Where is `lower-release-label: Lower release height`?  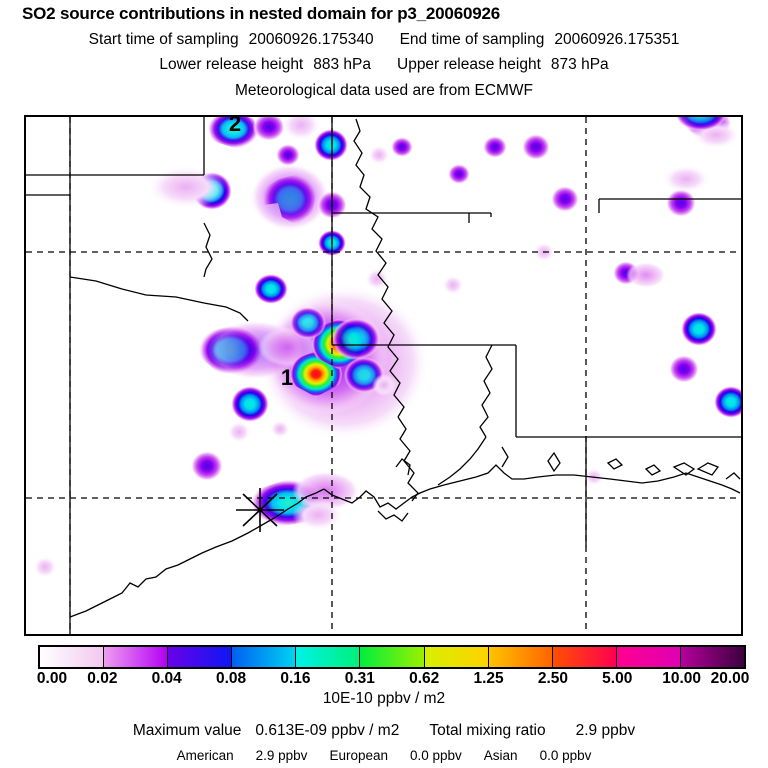 lower-release-label: Lower release height is located at coordinates (231, 64).